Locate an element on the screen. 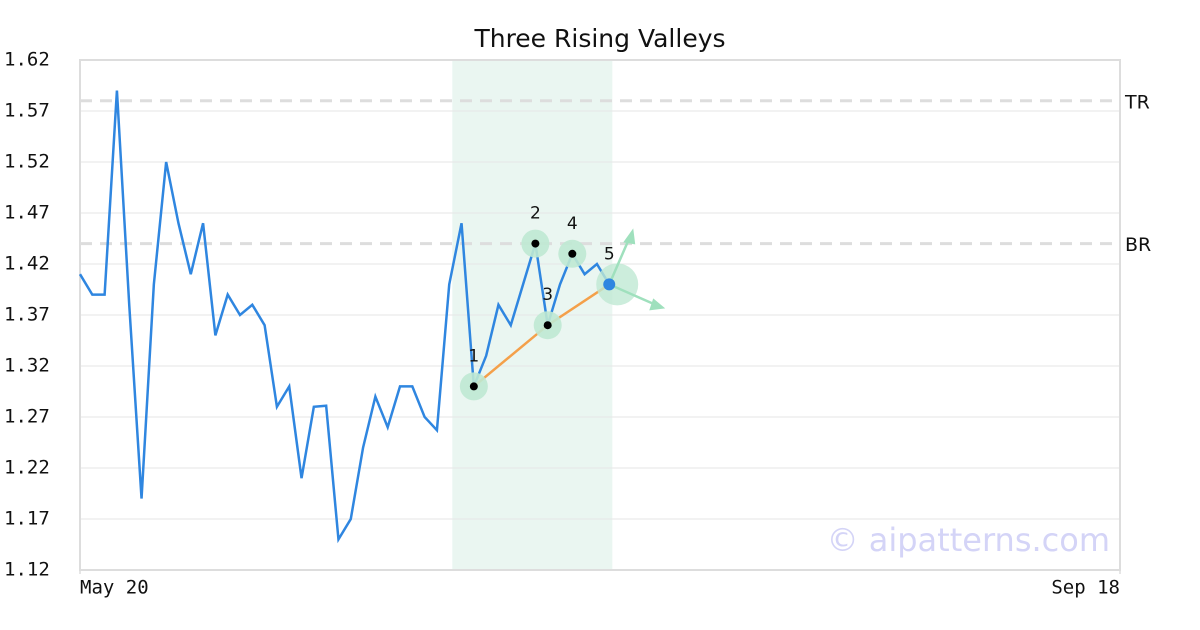 The height and width of the screenshot is (630, 1200). y-tick-label: 1.57 is located at coordinates (27, 111).